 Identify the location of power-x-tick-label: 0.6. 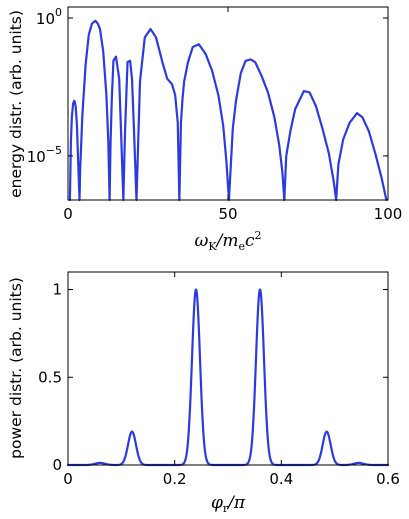
(388, 479).